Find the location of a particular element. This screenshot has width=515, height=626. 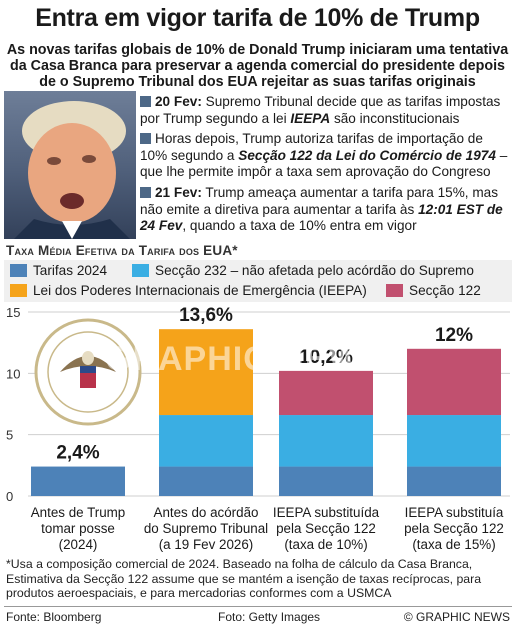

category-label: IEEPA substituía is located at coordinates (454, 512).